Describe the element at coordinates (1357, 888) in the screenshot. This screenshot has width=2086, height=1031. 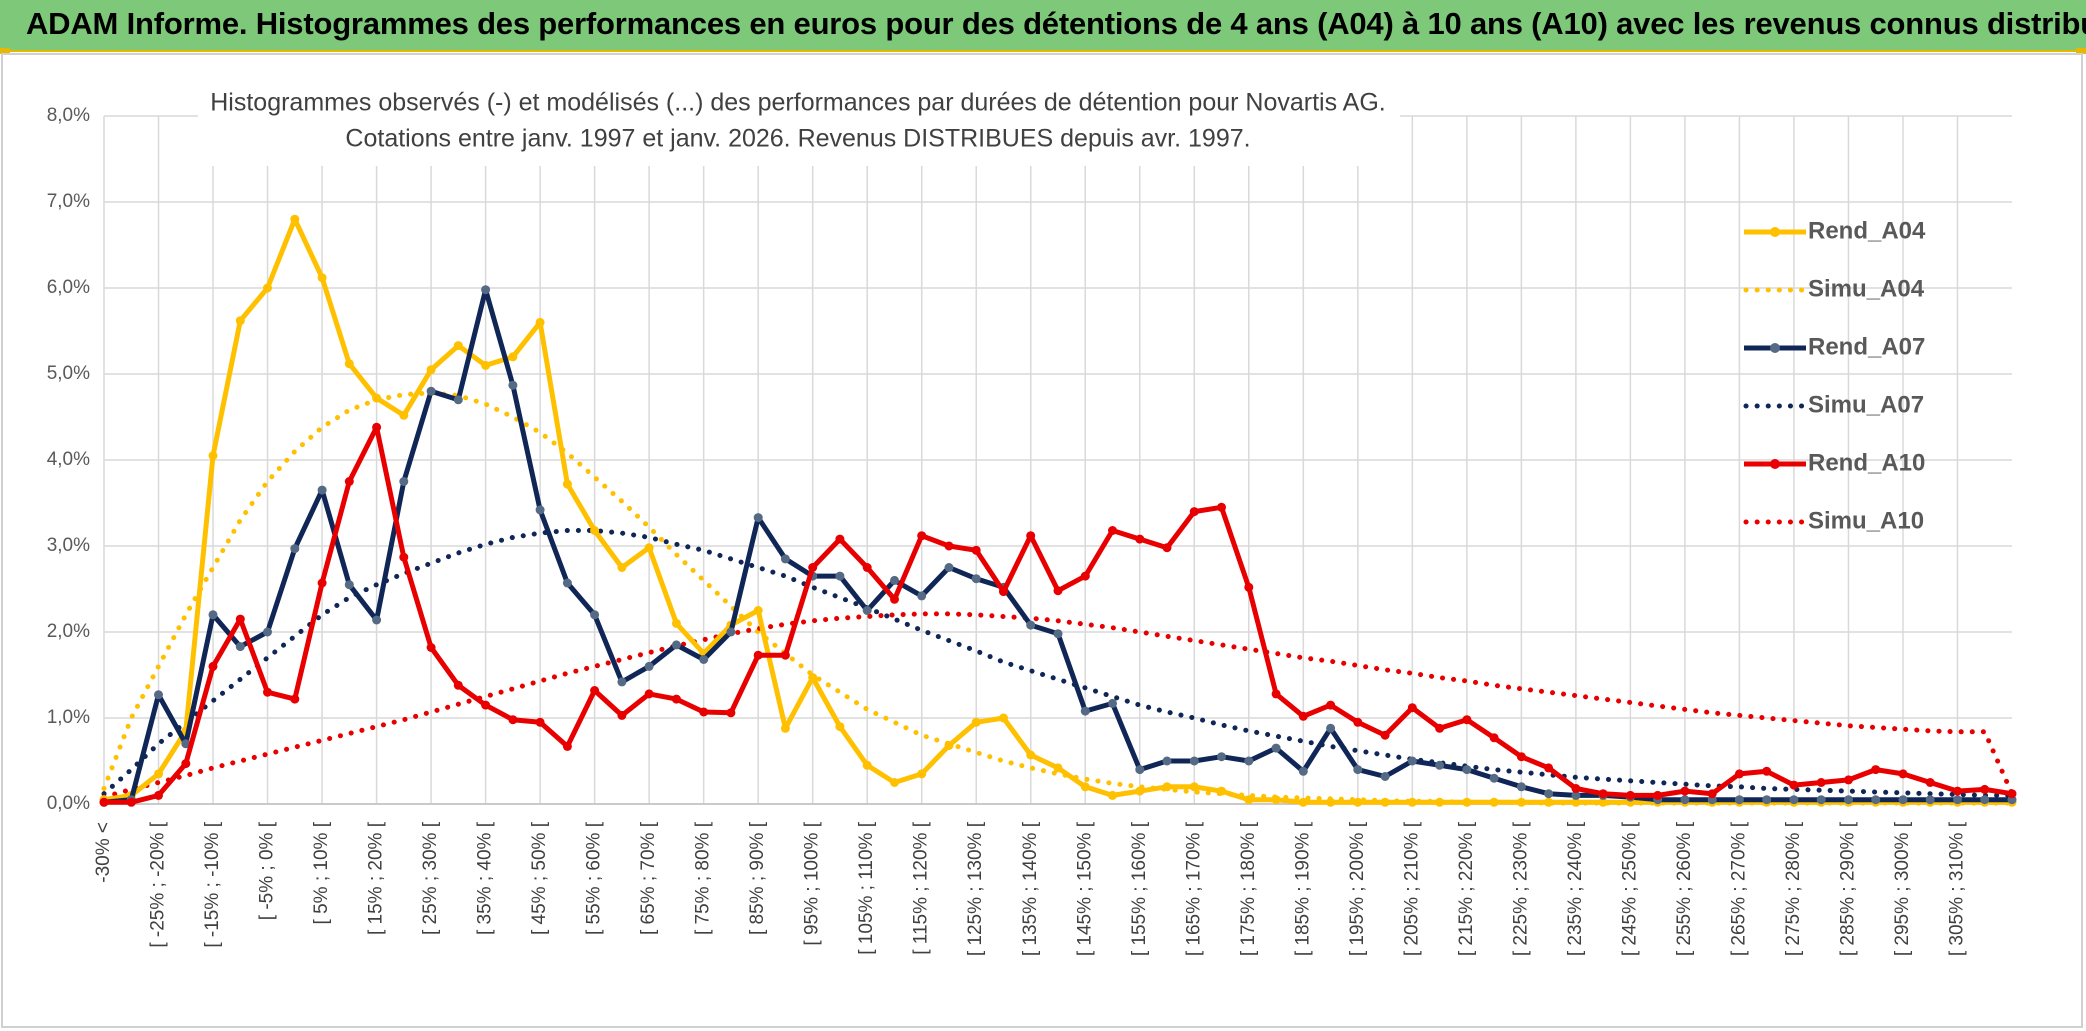
I see `x-tick-label: [ 195% ; 200% [` at that location.